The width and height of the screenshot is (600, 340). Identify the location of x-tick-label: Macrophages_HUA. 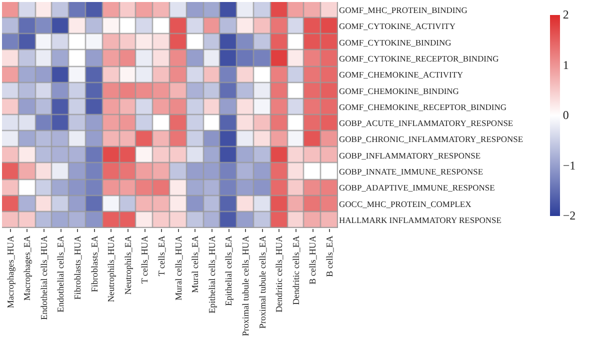
(10, 271).